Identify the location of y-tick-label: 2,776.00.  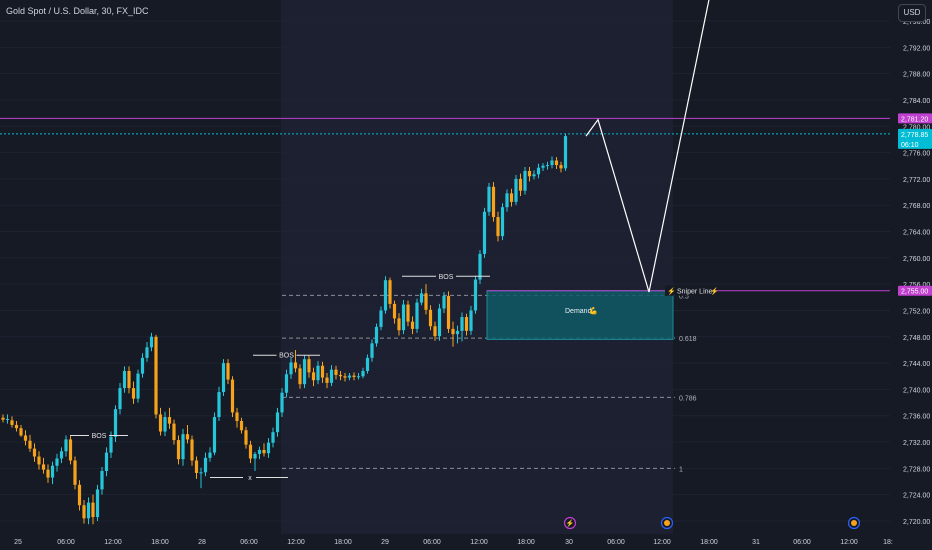
(916, 154).